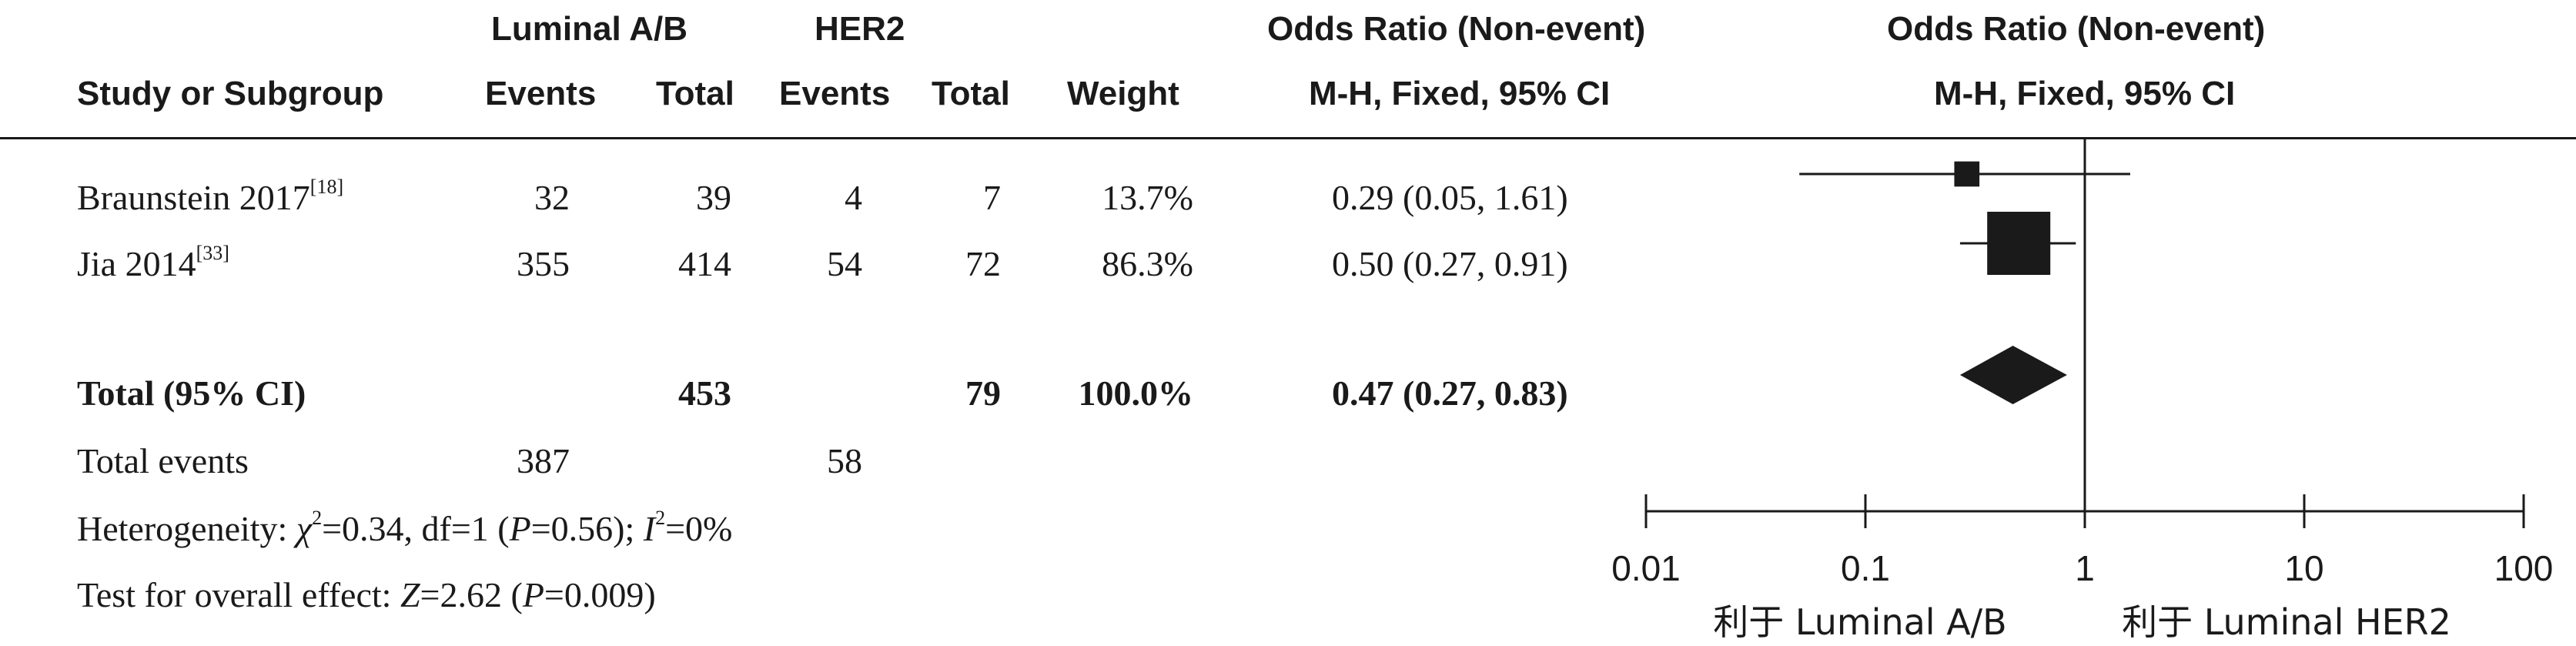 This screenshot has width=2576, height=646. I want to click on events1-header: Events, so click(541, 93).